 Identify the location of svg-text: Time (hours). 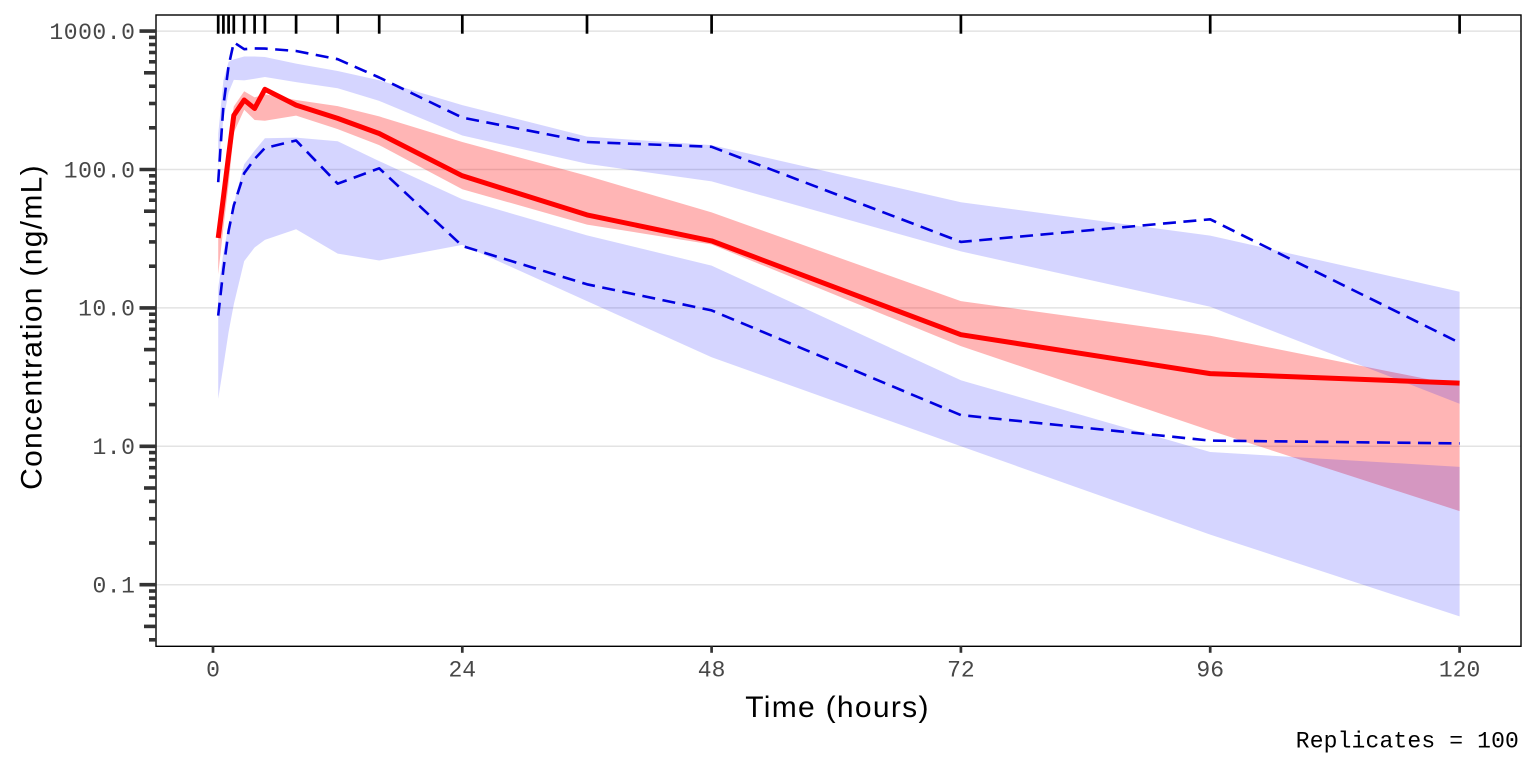
(837, 707).